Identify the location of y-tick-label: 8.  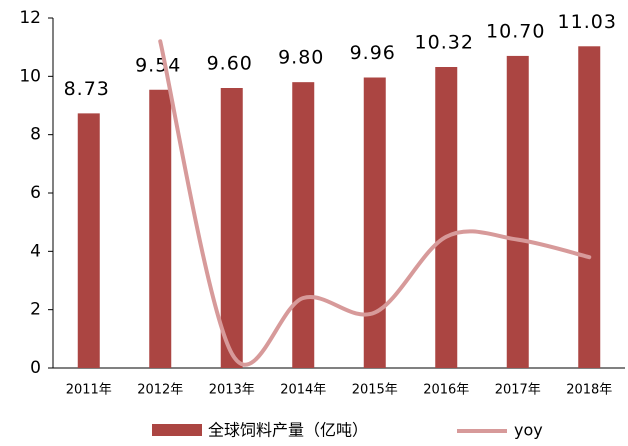
(35, 135).